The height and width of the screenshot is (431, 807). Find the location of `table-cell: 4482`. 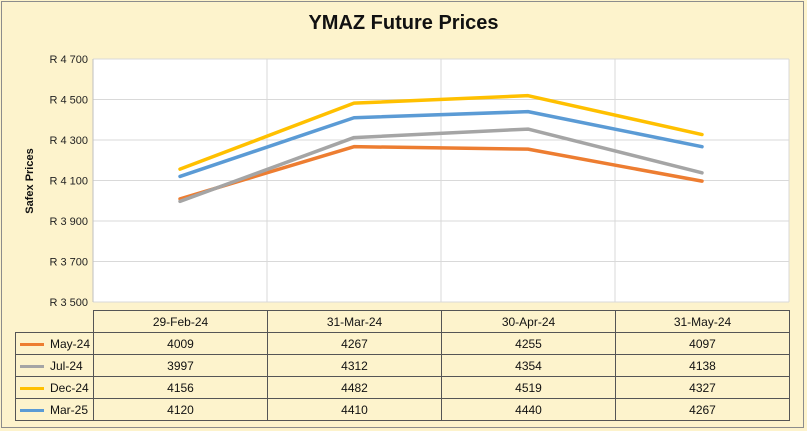

table-cell: 4482 is located at coordinates (354, 387).